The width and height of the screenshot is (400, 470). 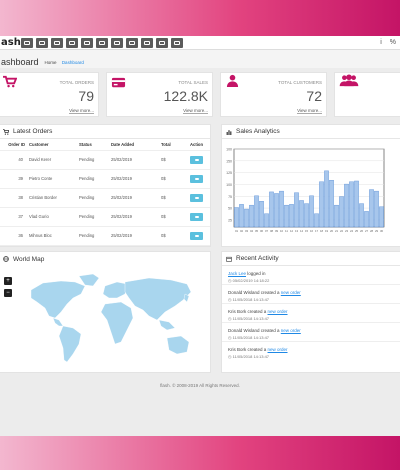 I want to click on bar-chart-icon, so click(x=229, y=132).